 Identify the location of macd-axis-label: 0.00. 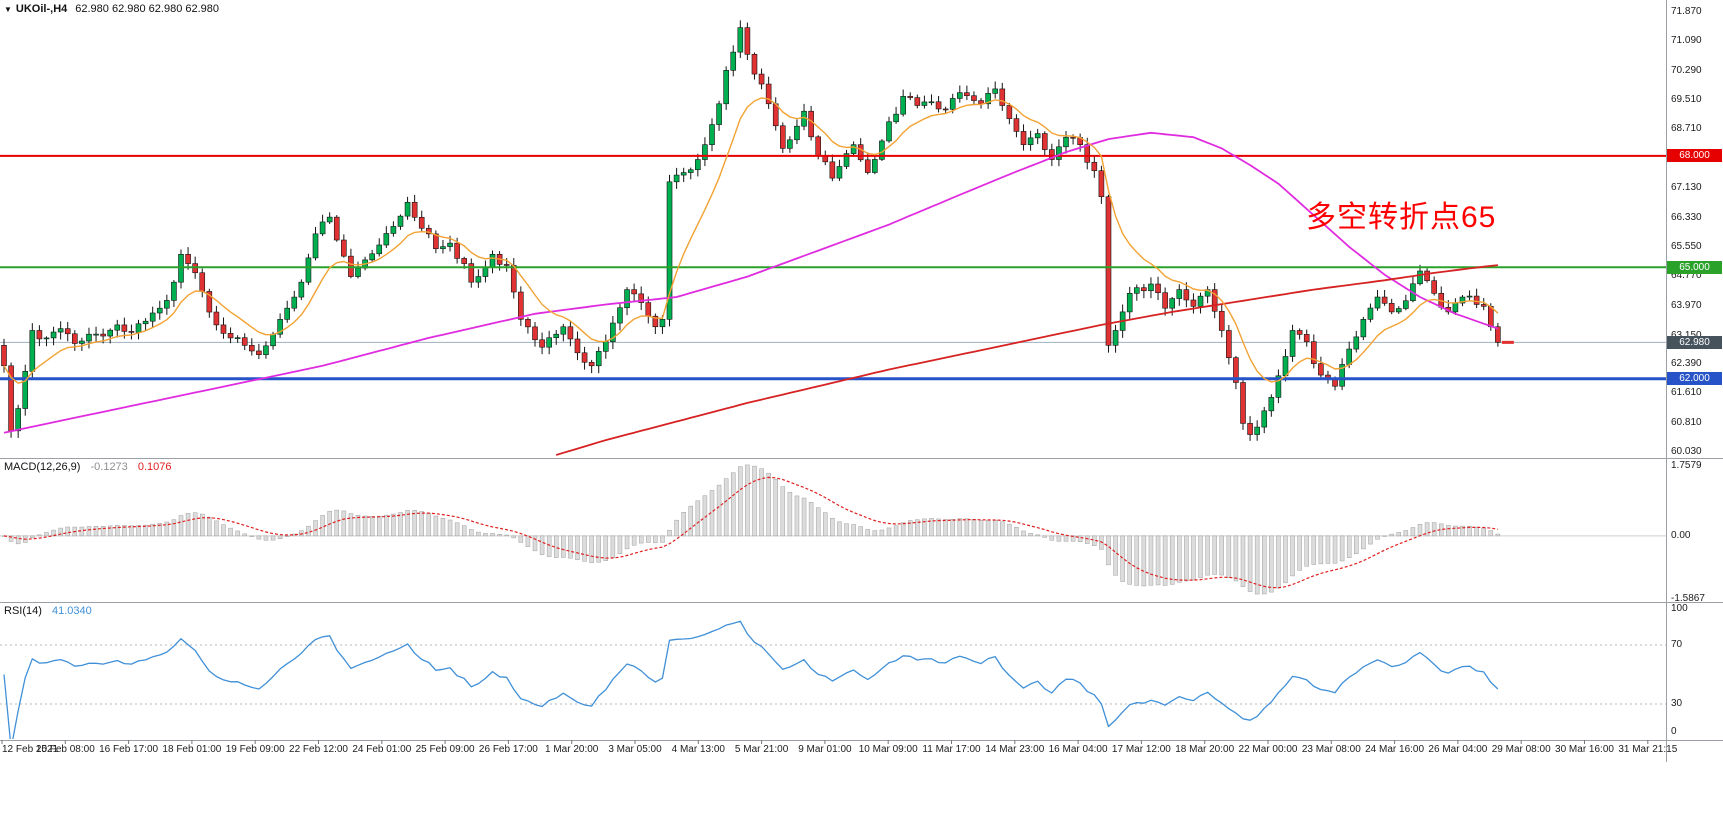
(1681, 535).